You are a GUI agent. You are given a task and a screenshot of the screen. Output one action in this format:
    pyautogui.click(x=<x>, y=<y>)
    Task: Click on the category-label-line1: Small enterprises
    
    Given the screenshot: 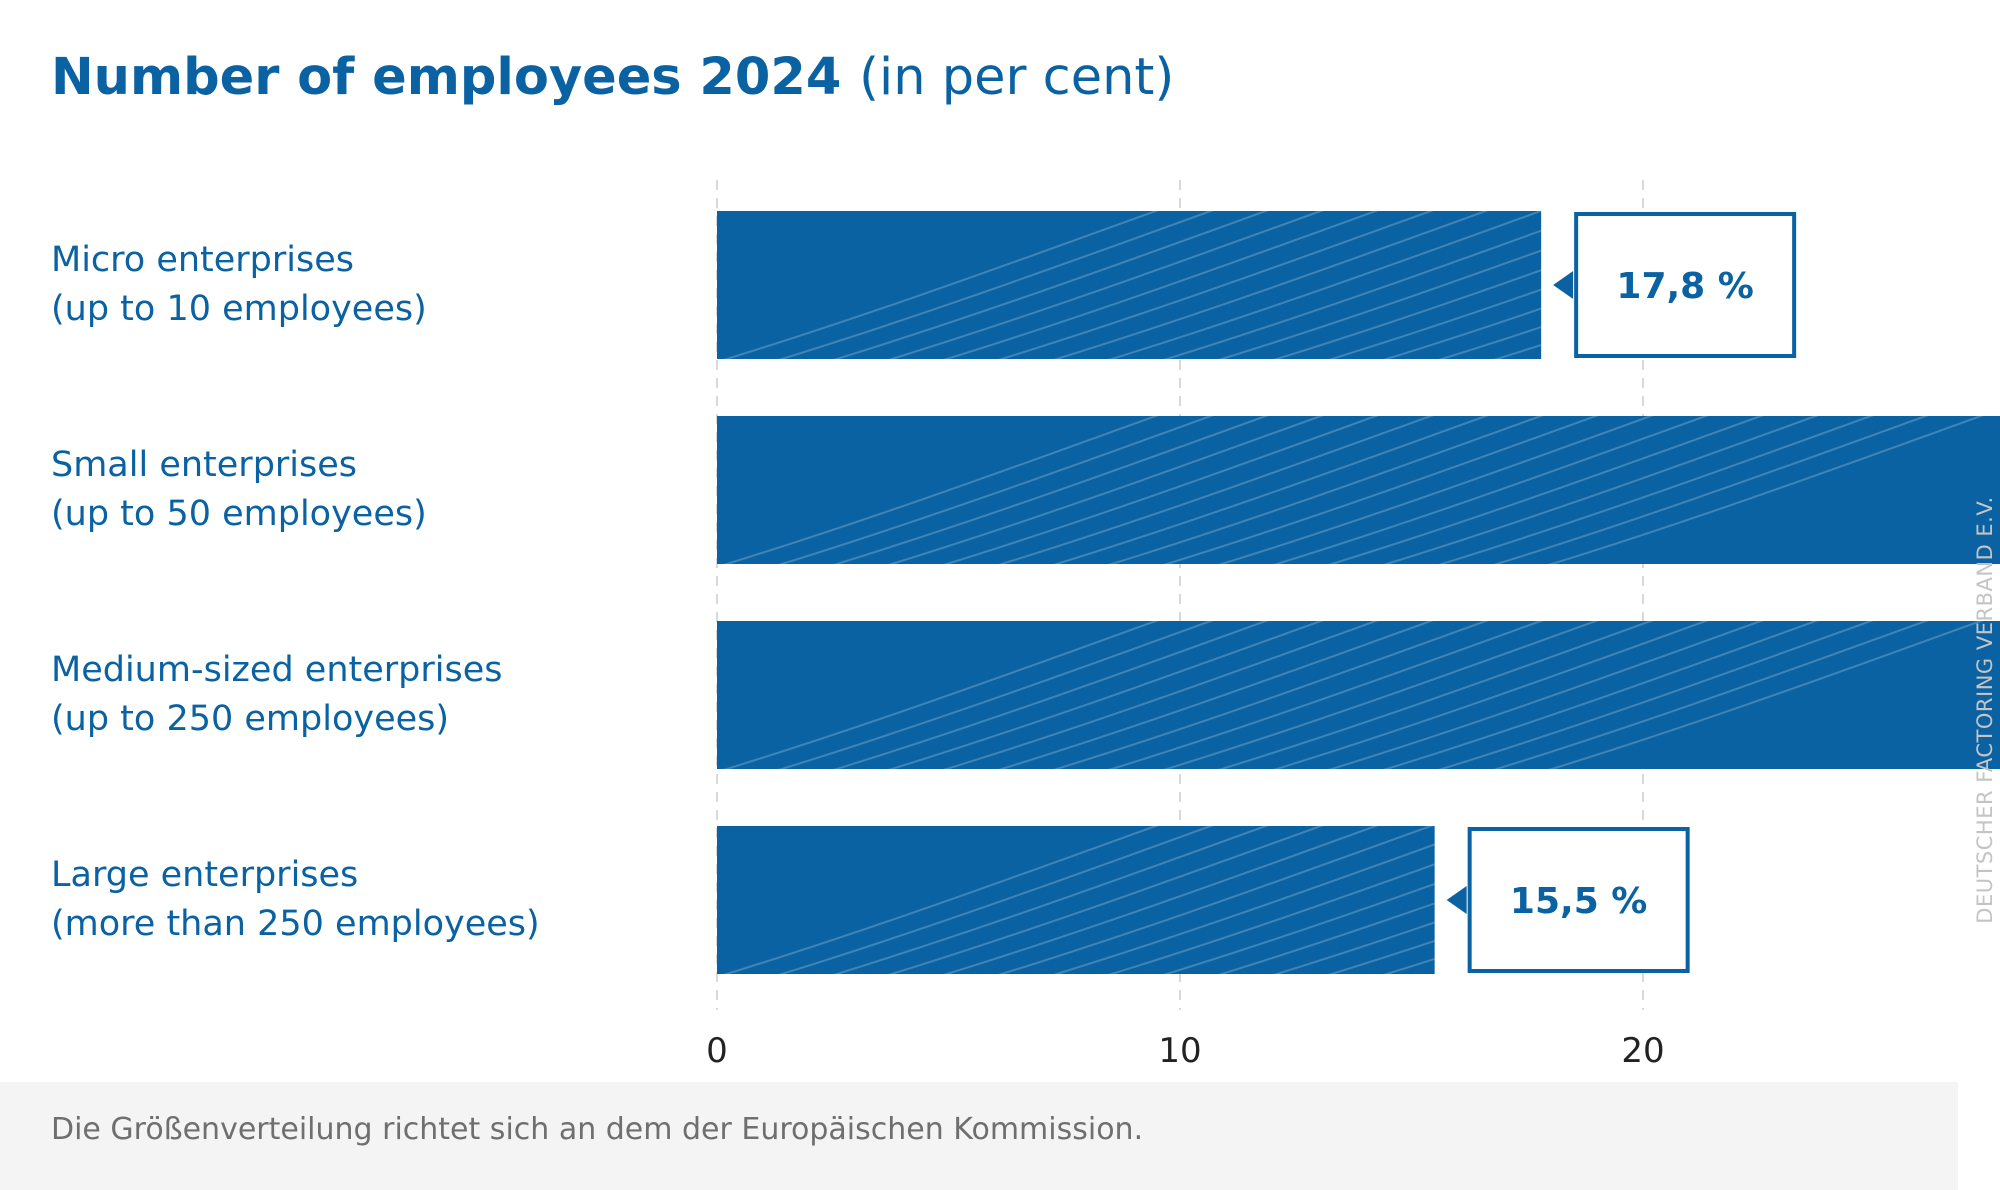 What is the action you would take?
    pyautogui.click(x=204, y=465)
    